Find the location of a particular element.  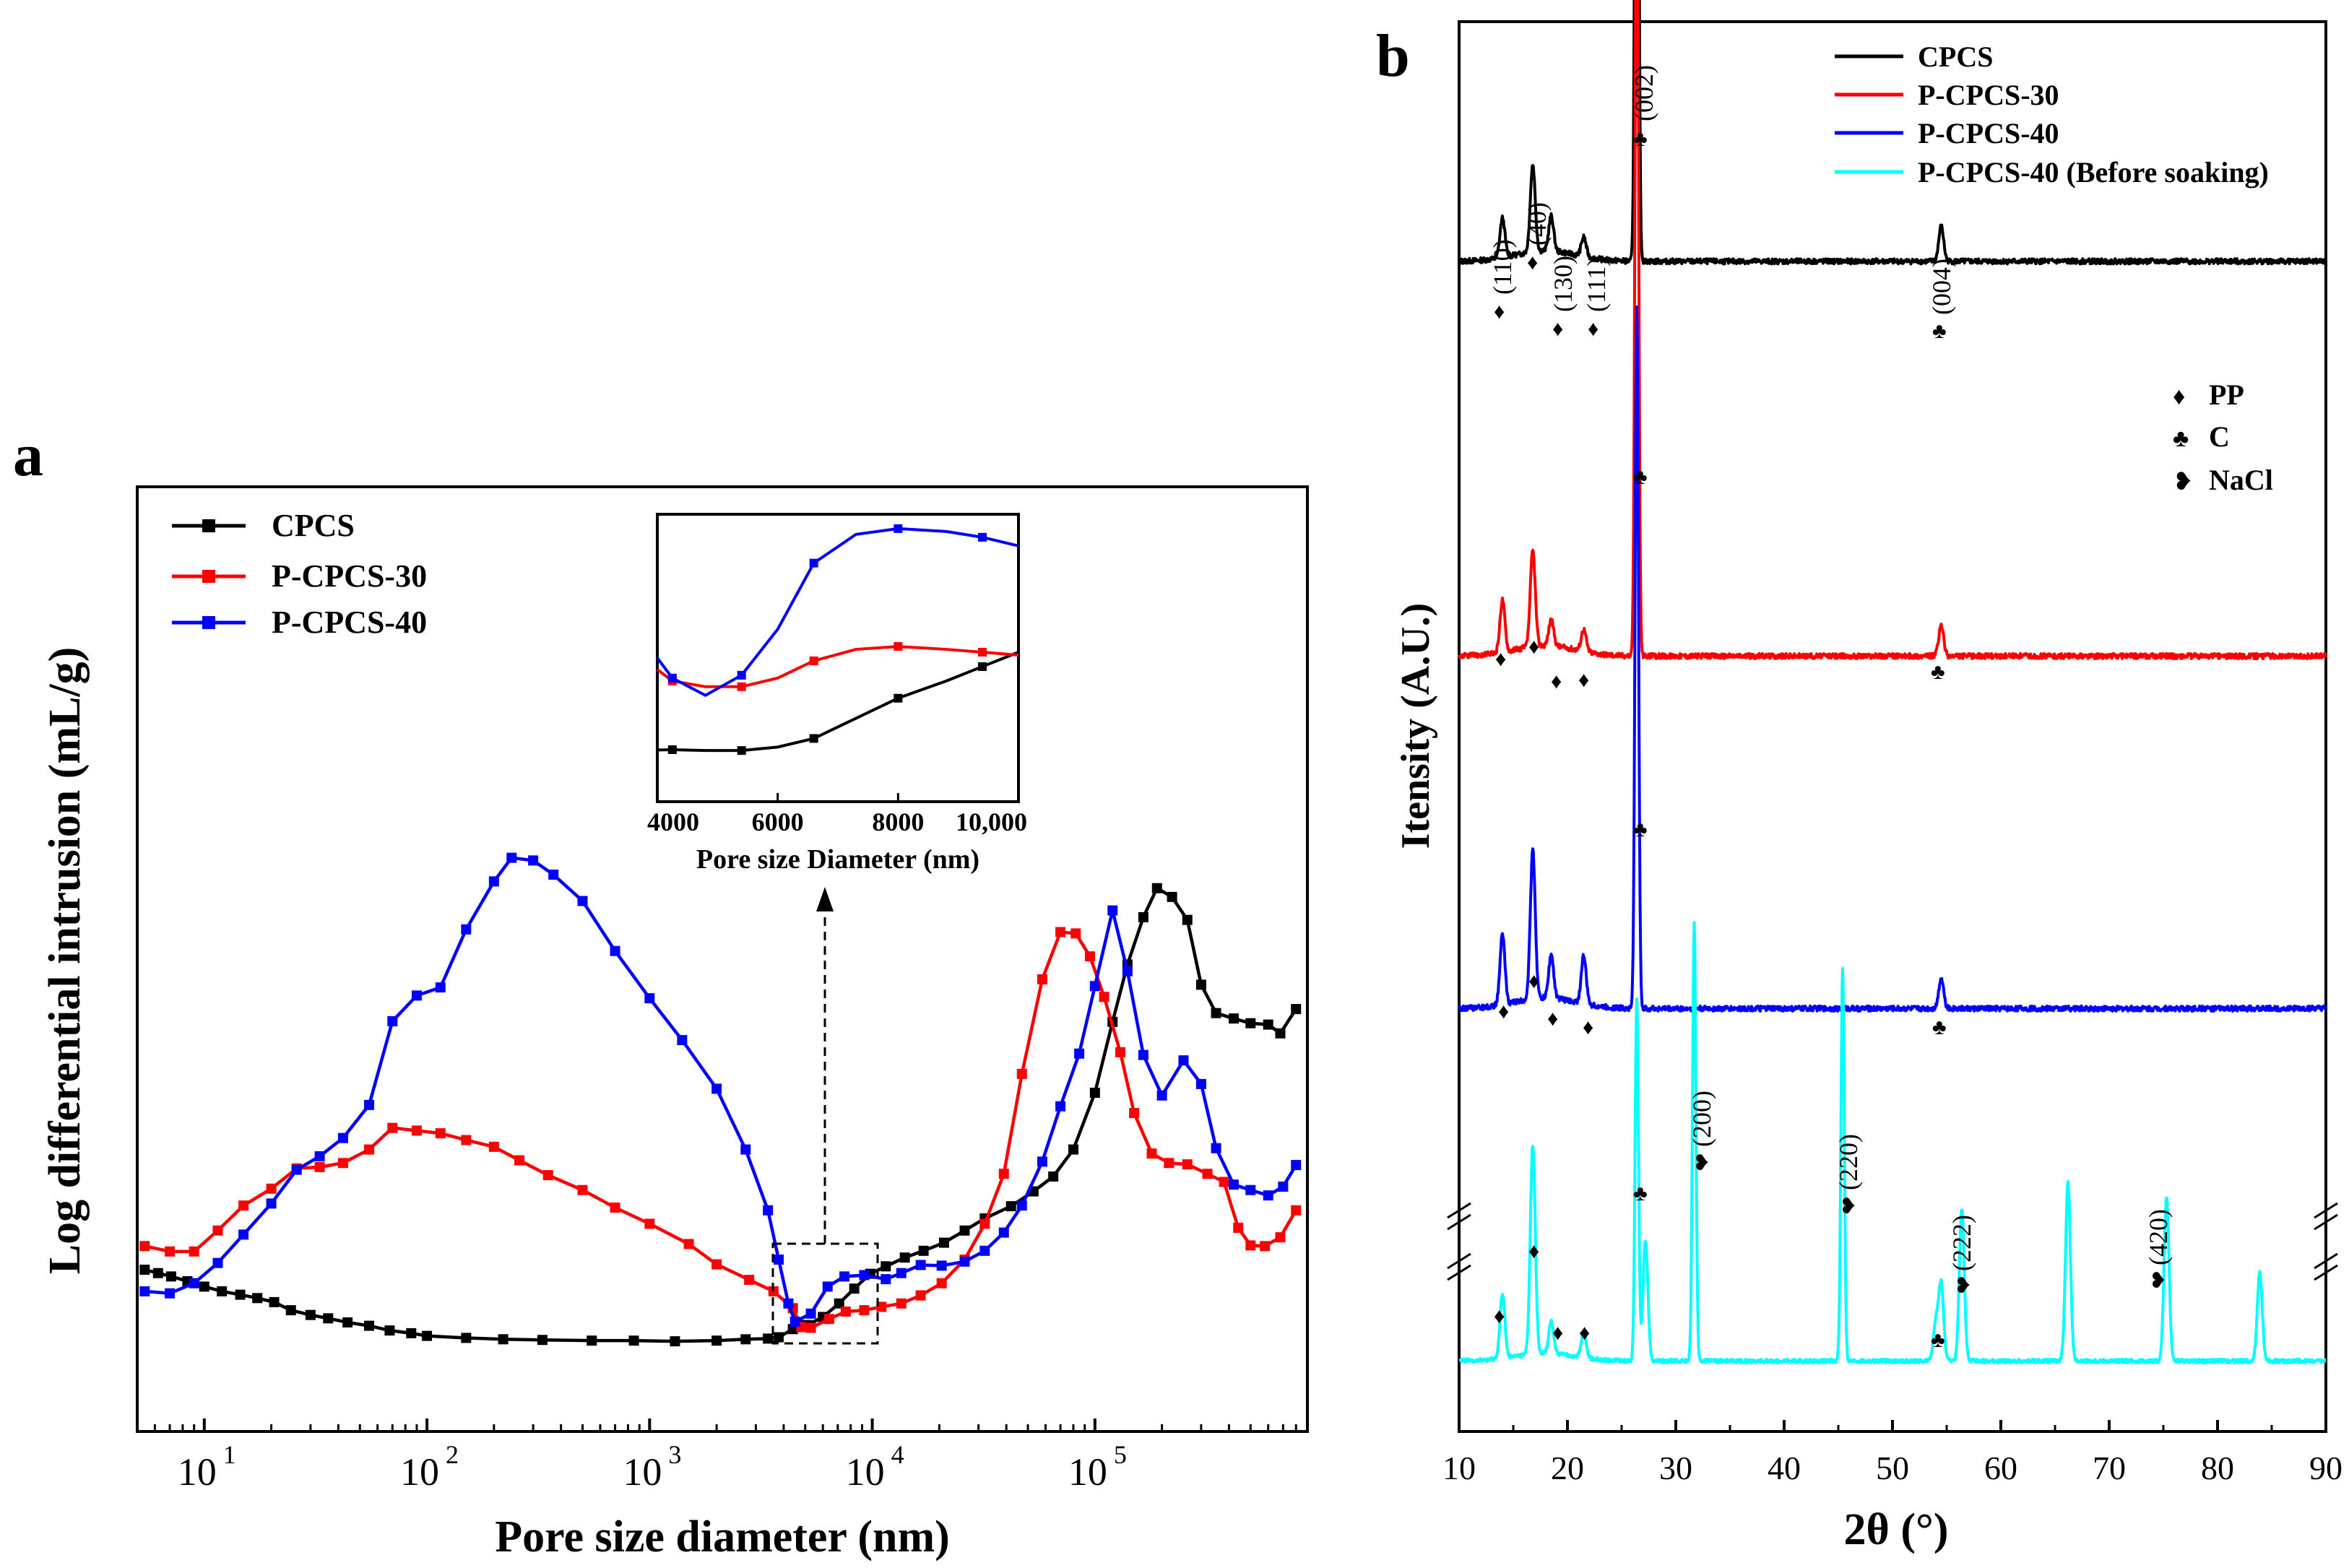

xrd-pattern-p-cpcs-40-before-soaking is located at coordinates (1893, 1142).